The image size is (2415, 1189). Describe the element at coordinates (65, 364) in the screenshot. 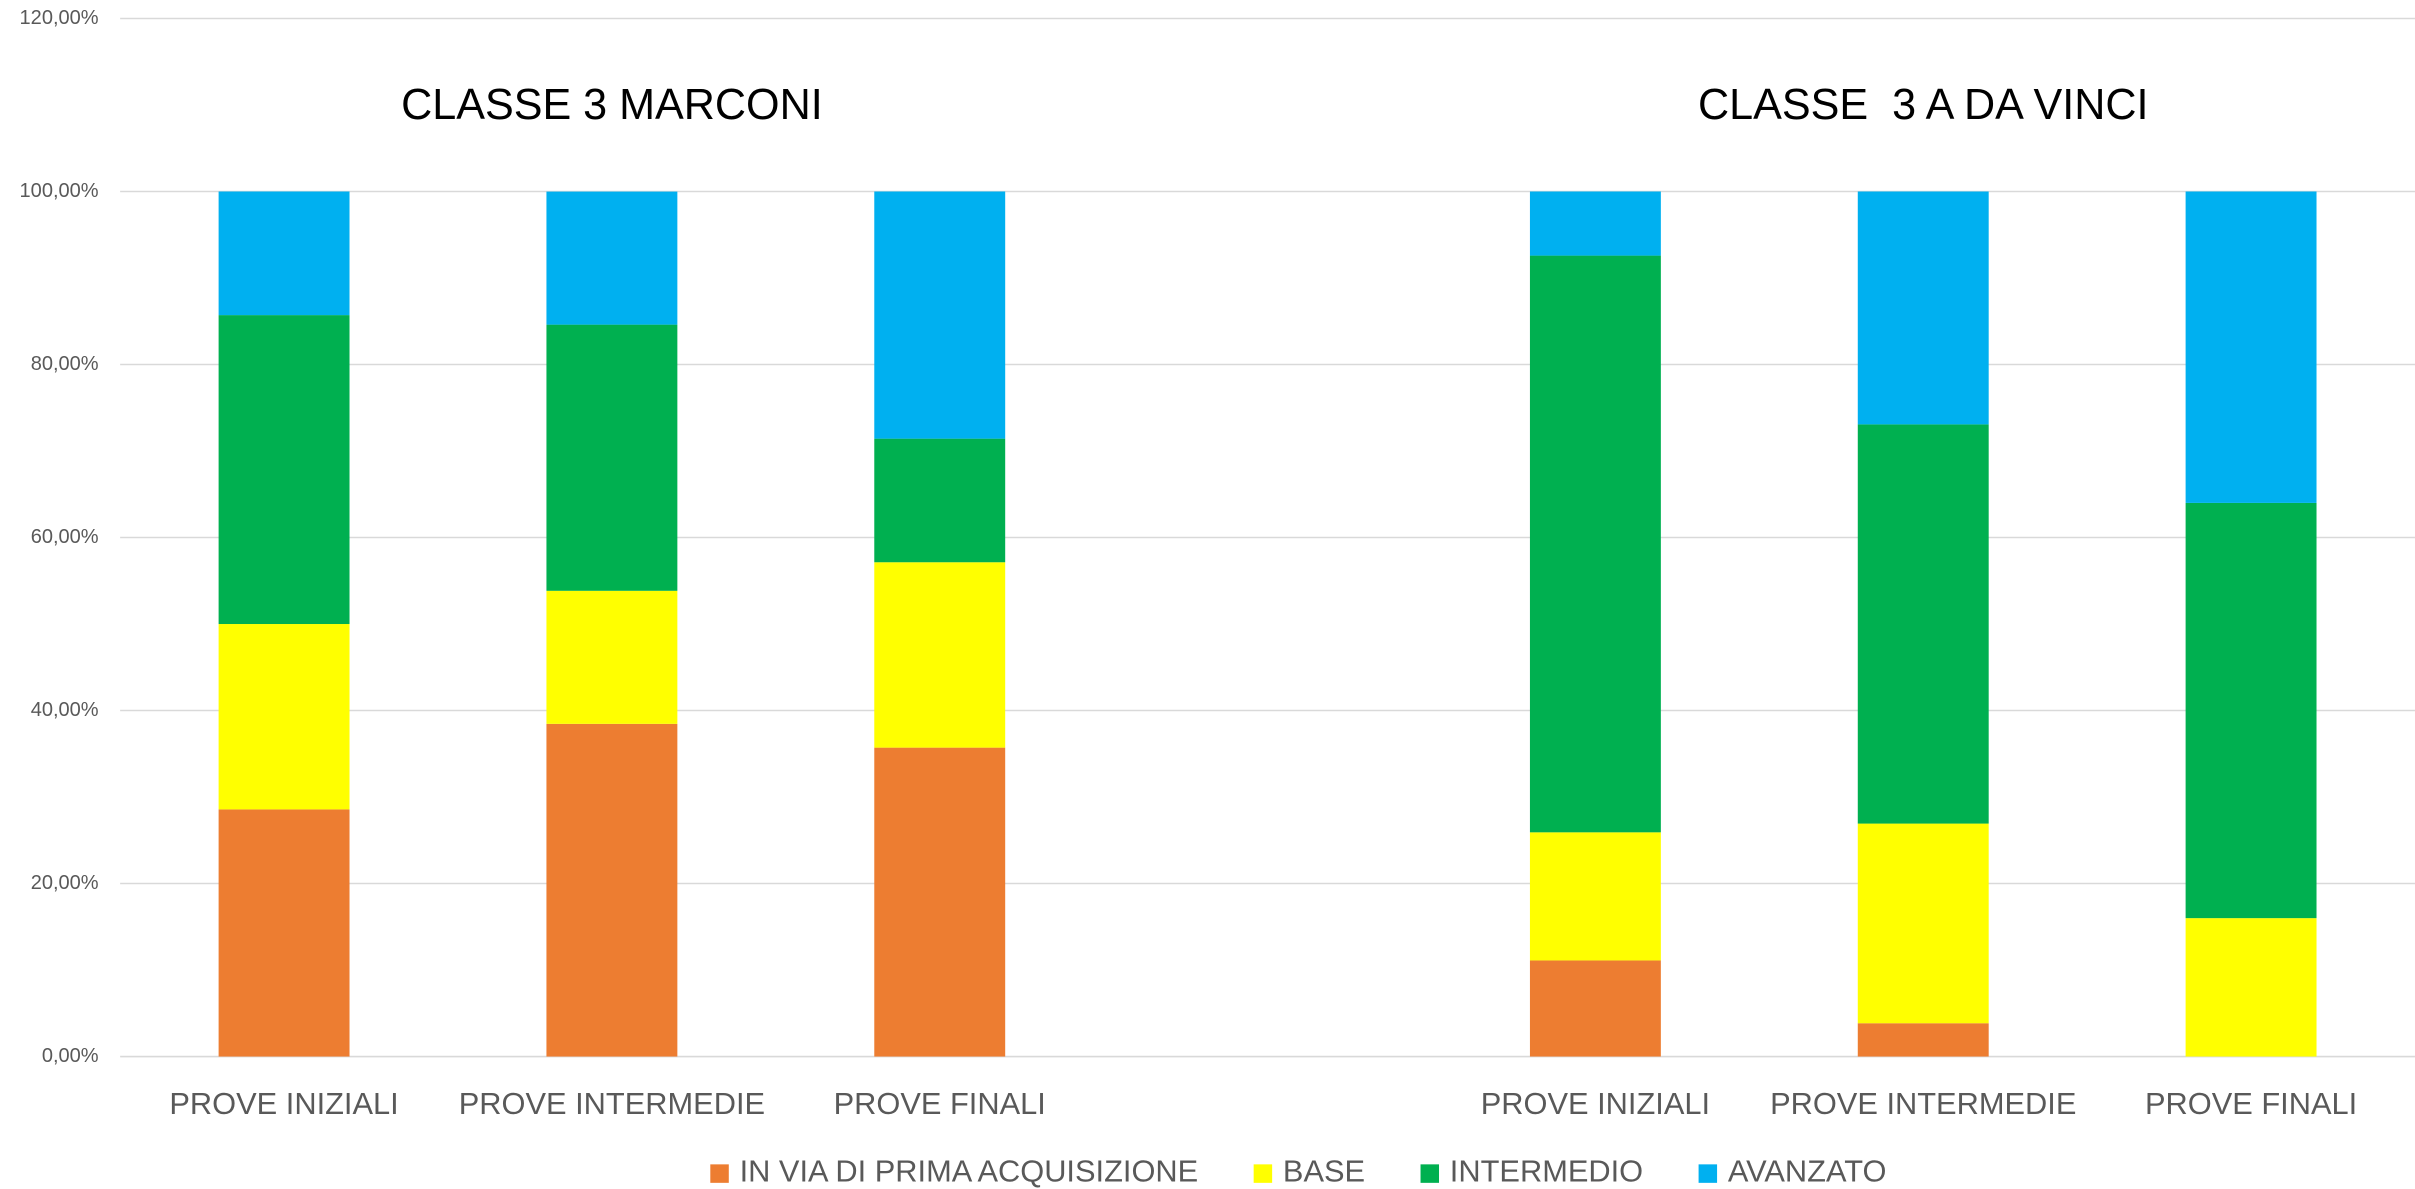

I see `y-tick-label: 80,00%` at that location.